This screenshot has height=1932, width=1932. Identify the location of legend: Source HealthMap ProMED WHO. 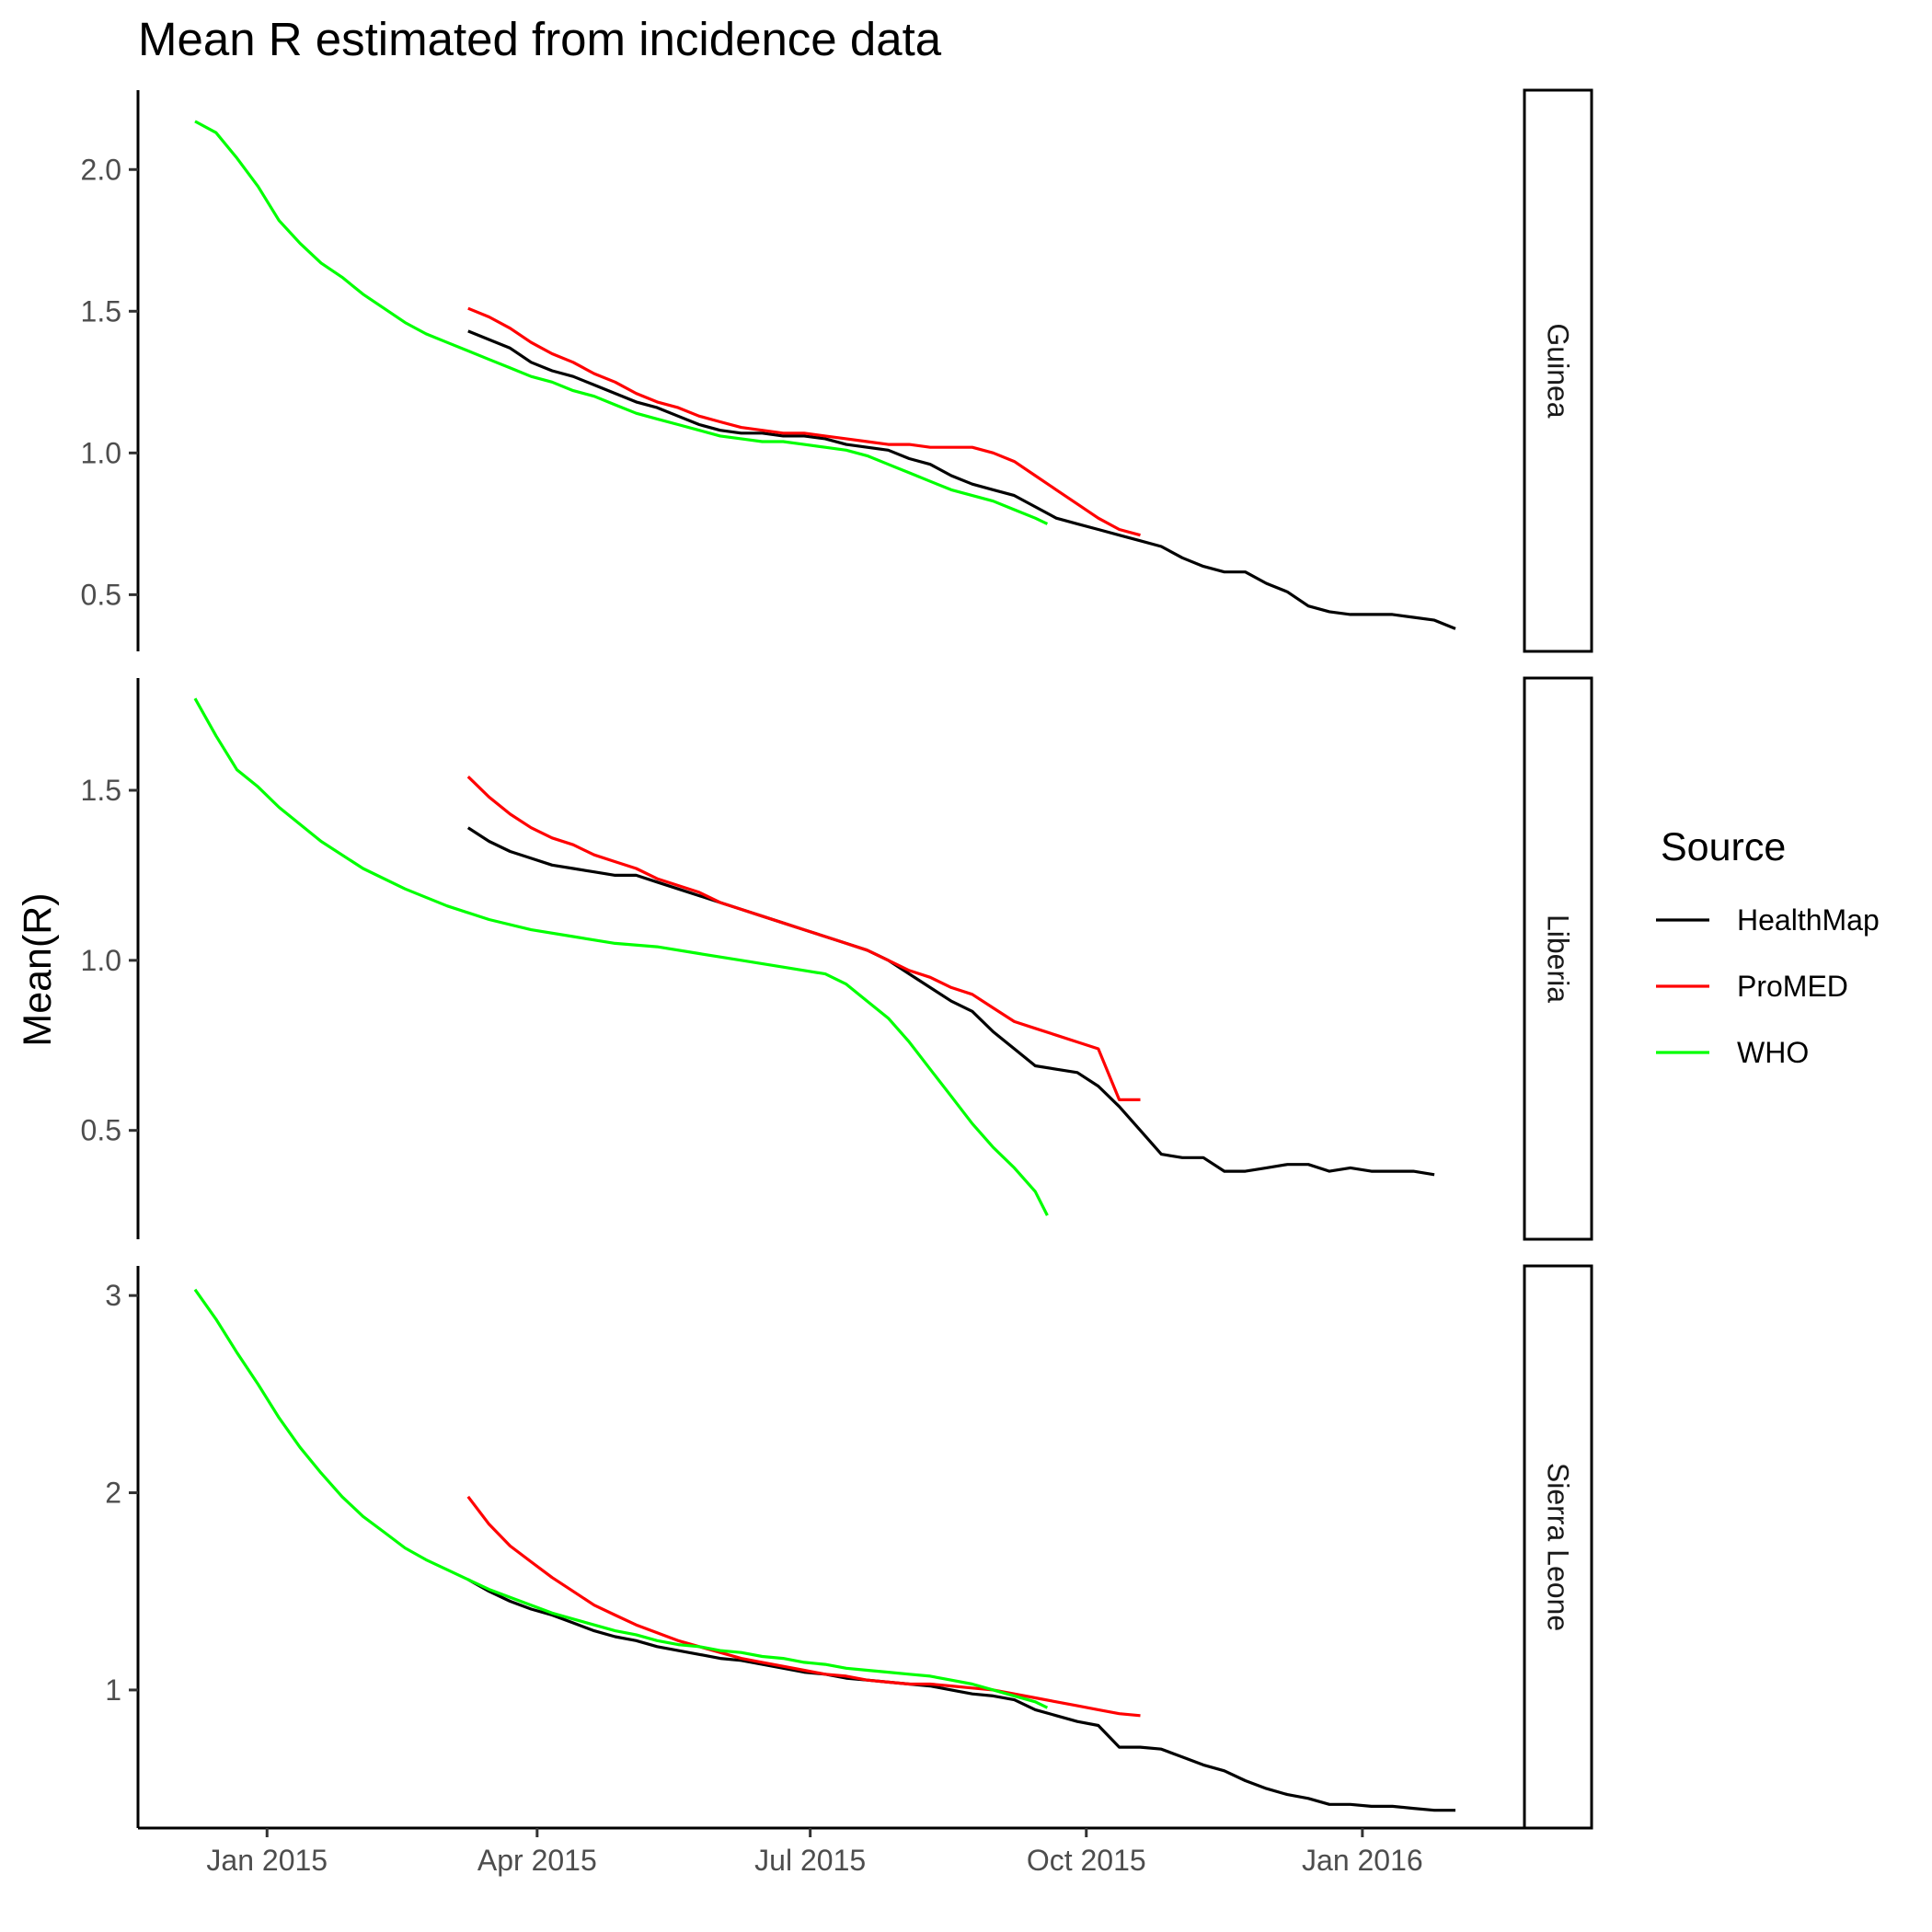
(1768, 947).